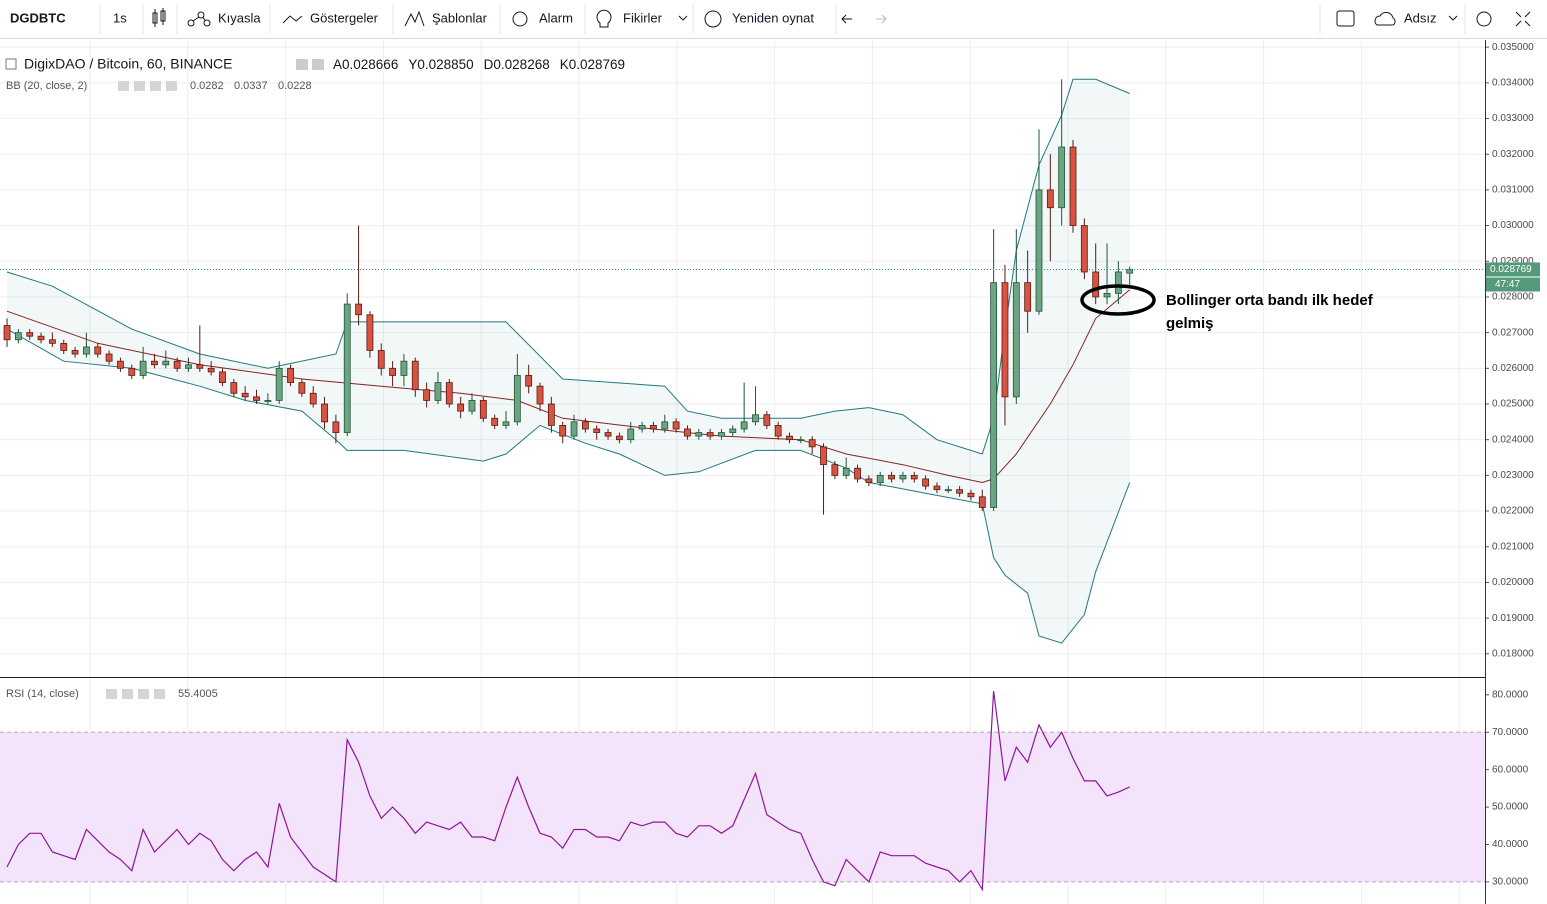 The width and height of the screenshot is (1547, 904). What do you see at coordinates (1507, 284) in the screenshot?
I see `countdown: 47:47` at bounding box center [1507, 284].